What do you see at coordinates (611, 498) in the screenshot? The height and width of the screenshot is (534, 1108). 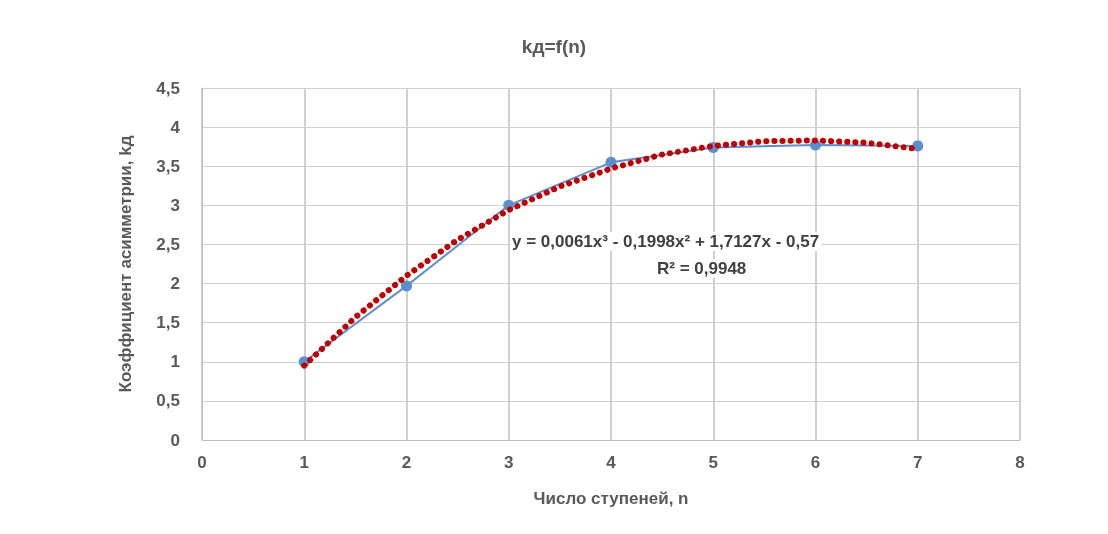 I see `x-axis-title: Число ступеней, n` at bounding box center [611, 498].